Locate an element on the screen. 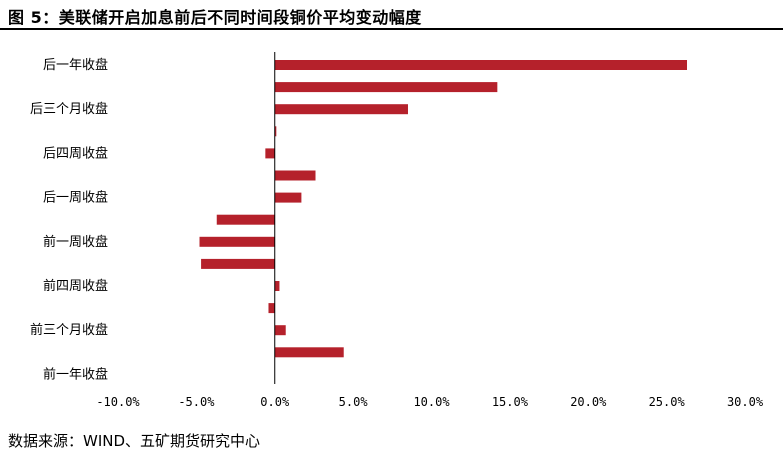 The image size is (783, 456). category-label: 前一周收盘 is located at coordinates (75, 242).